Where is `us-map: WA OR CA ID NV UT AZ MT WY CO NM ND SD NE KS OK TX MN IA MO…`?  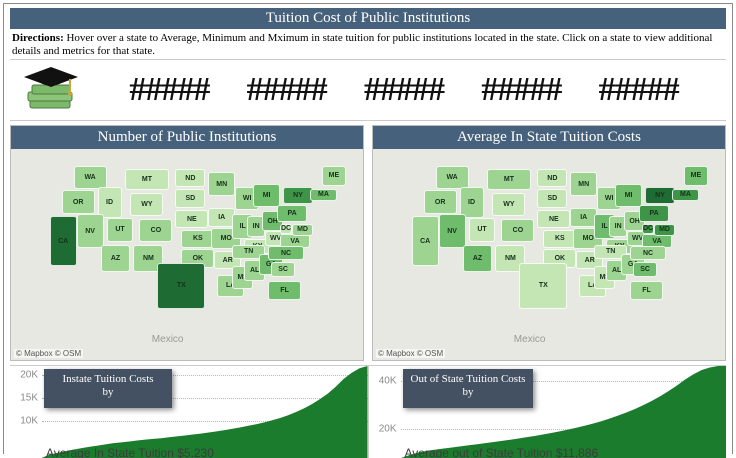
us-map: WA OR CA ID NV UT AZ MT WY CO NM ND SD NE KS OK TX MN IA MO… is located at coordinates (199, 241).